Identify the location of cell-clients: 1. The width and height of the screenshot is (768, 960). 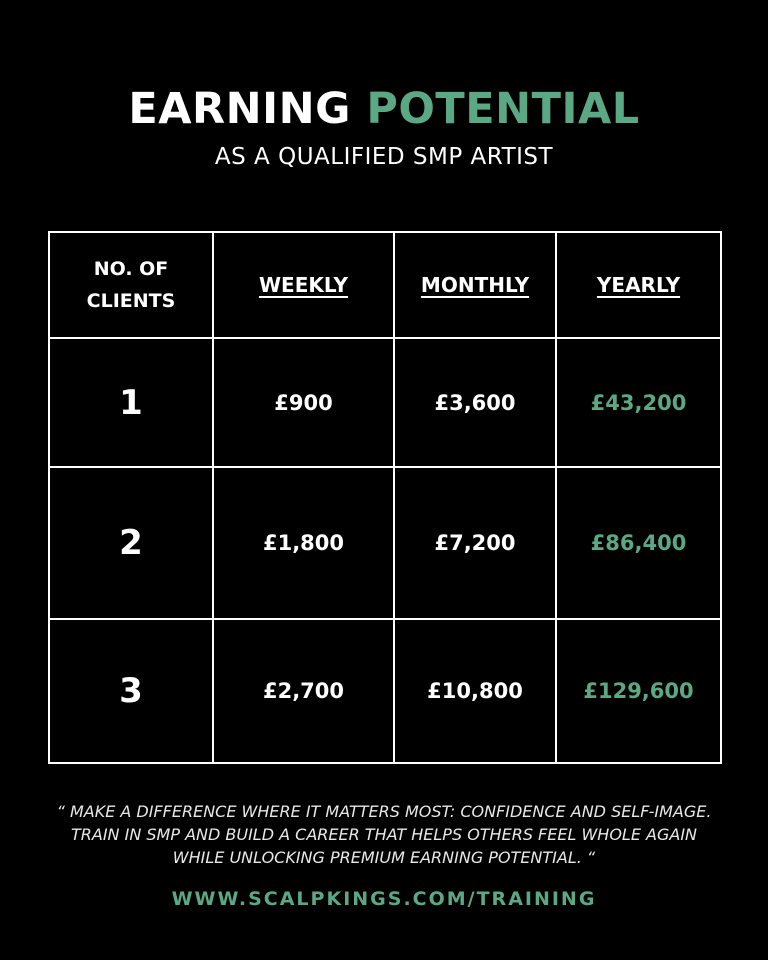
(131, 402).